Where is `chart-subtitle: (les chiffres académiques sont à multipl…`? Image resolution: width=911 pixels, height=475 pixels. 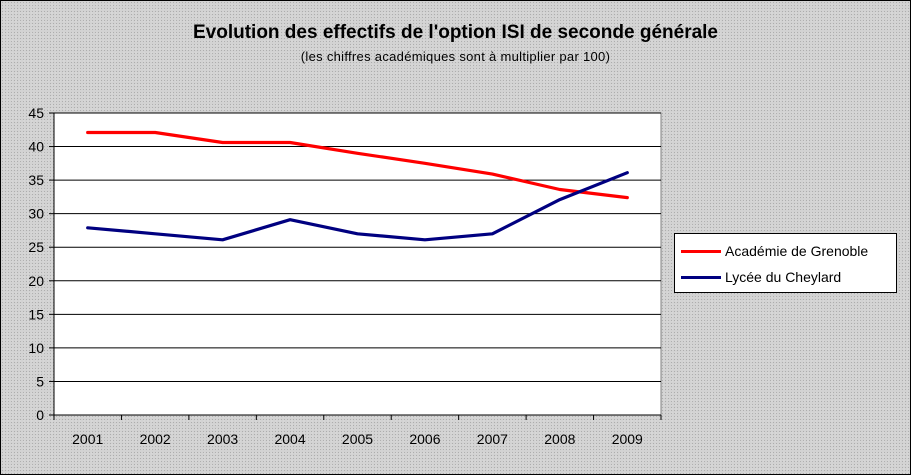 chart-subtitle: (les chiffres académiques sont à multipl… is located at coordinates (455, 56).